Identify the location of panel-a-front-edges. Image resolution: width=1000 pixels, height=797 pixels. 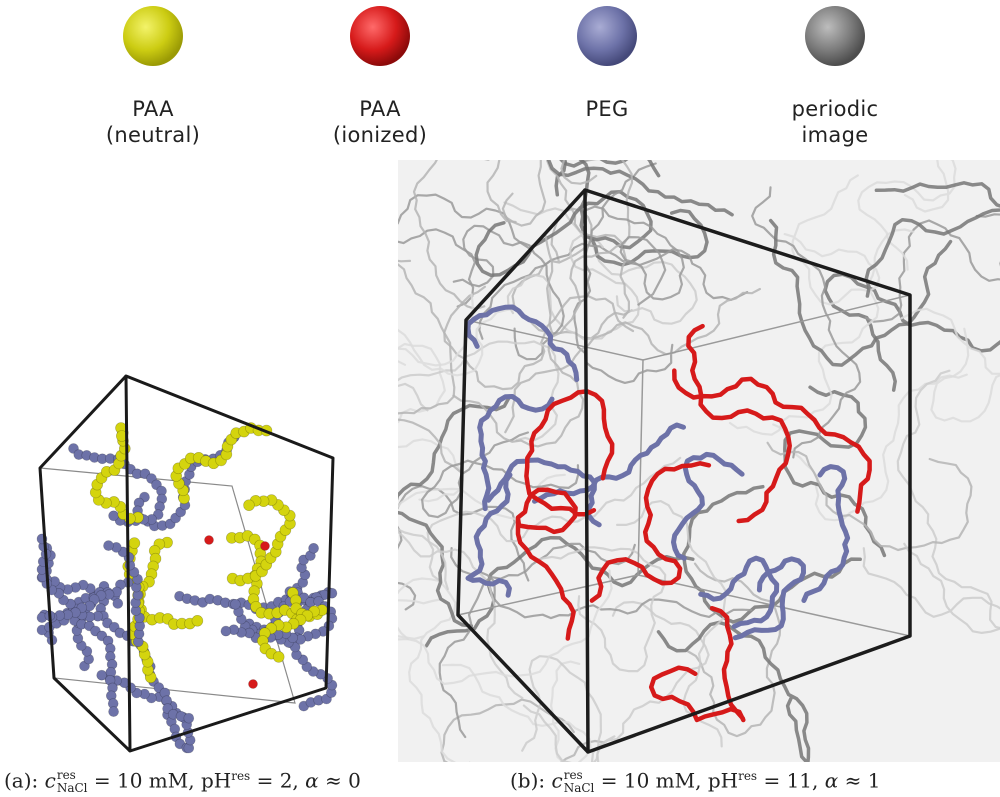
(186, 563).